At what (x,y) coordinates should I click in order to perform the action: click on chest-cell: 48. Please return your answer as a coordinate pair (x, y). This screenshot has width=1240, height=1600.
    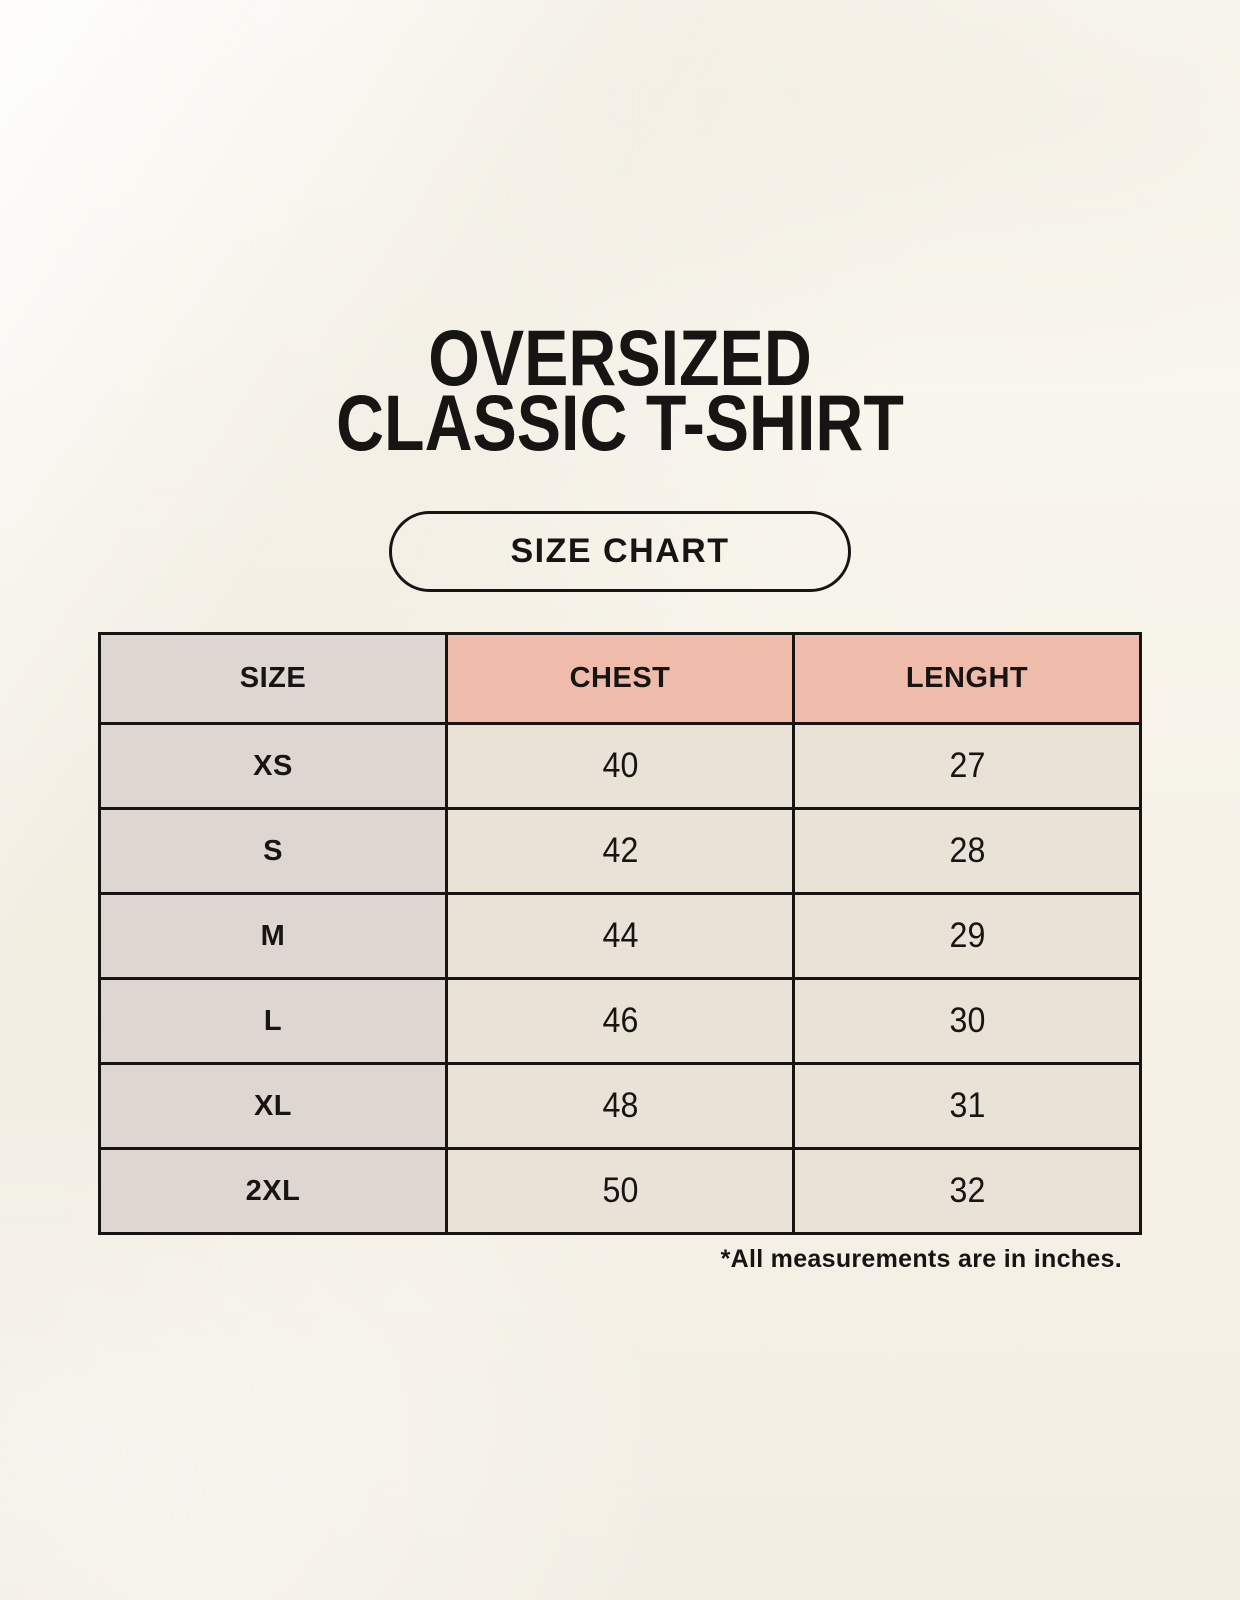
    Looking at the image, I should click on (620, 1106).